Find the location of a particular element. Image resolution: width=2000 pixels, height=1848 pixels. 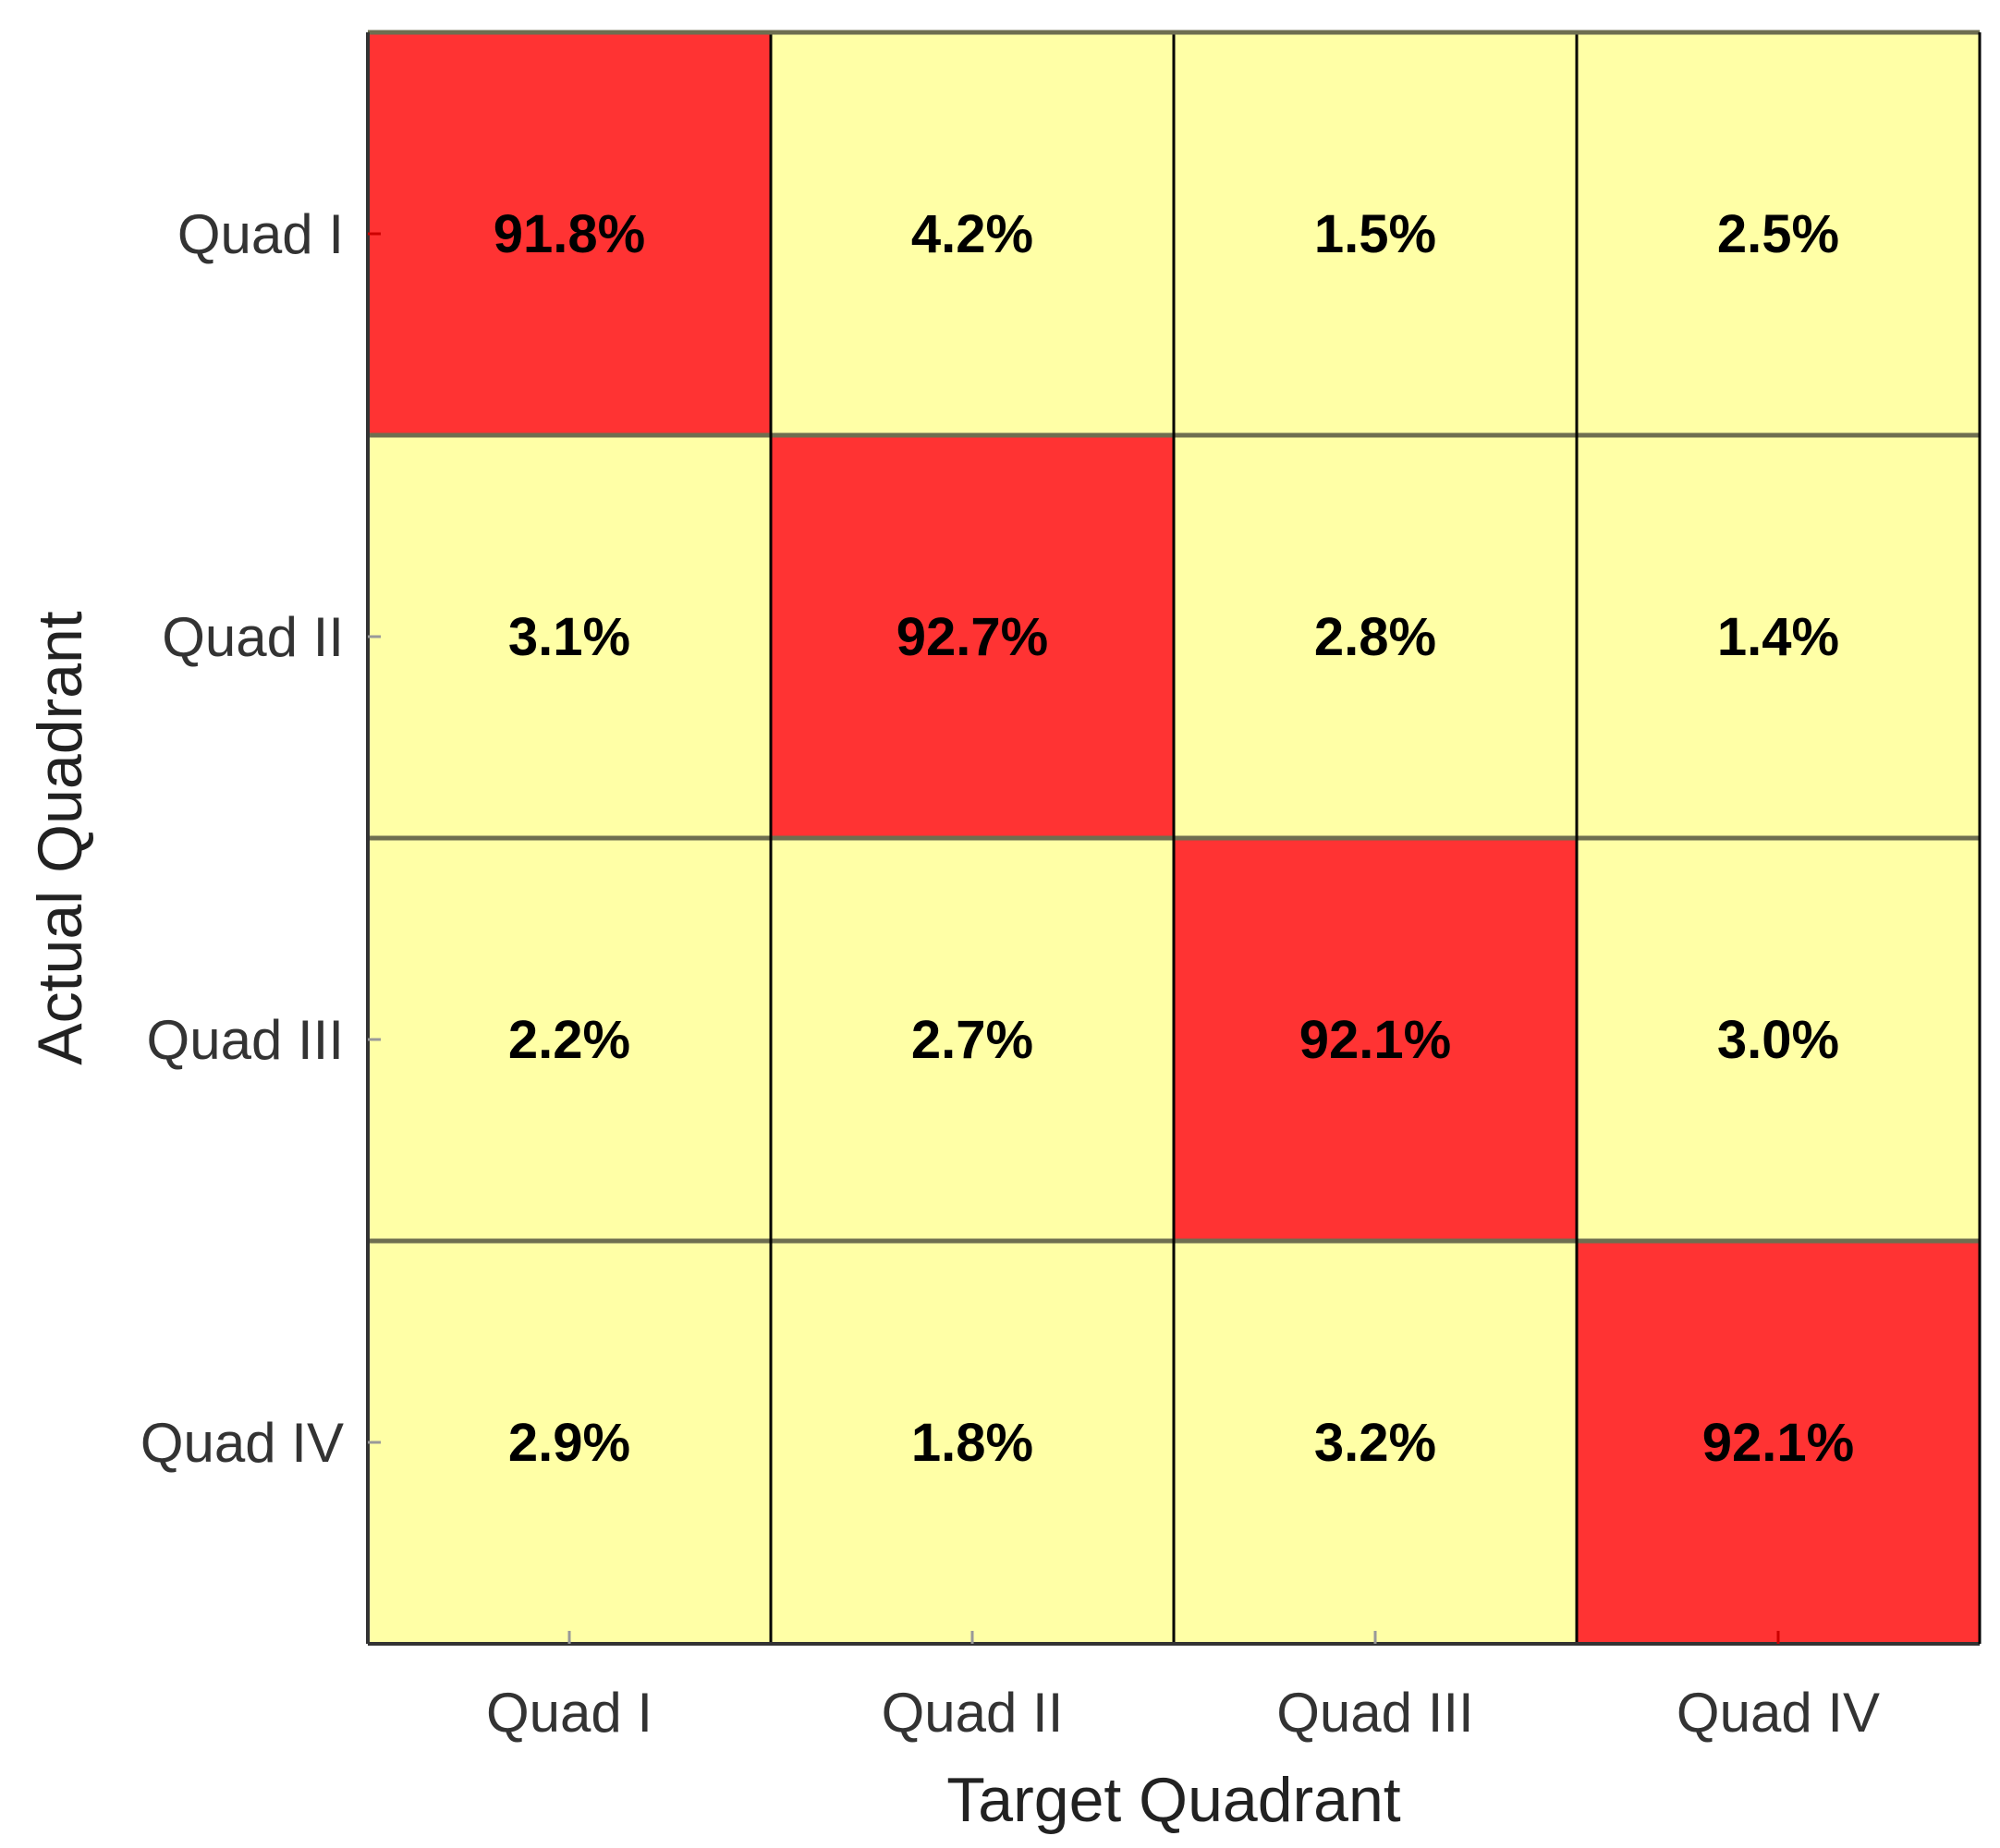

x-axis-title: Target Quadrant is located at coordinates (1174, 1800).